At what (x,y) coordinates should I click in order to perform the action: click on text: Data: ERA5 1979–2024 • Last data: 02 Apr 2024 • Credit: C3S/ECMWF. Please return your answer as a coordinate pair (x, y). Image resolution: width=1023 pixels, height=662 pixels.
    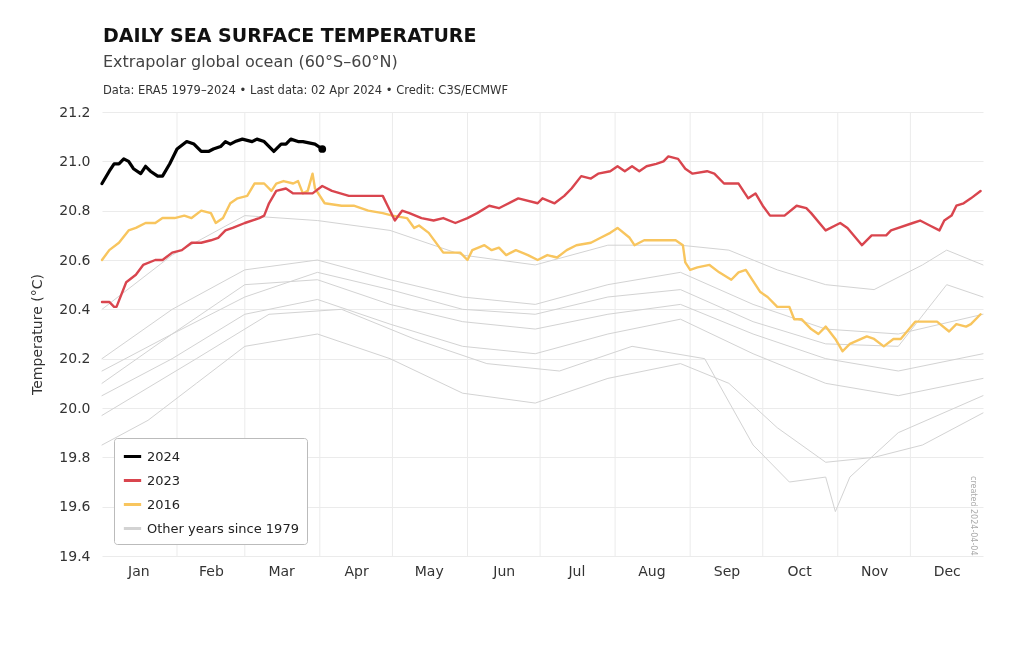
    Looking at the image, I should click on (306, 90).